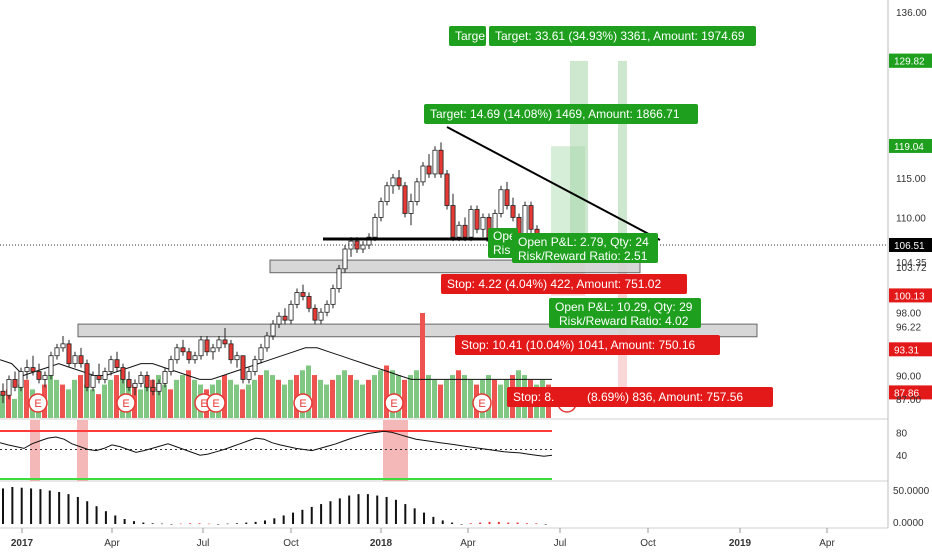  What do you see at coordinates (640, 397) in the screenshot?
I see `stop-3-badge: Stop: 8. (8.69%) 836, Amount: 757.56` at bounding box center [640, 397].